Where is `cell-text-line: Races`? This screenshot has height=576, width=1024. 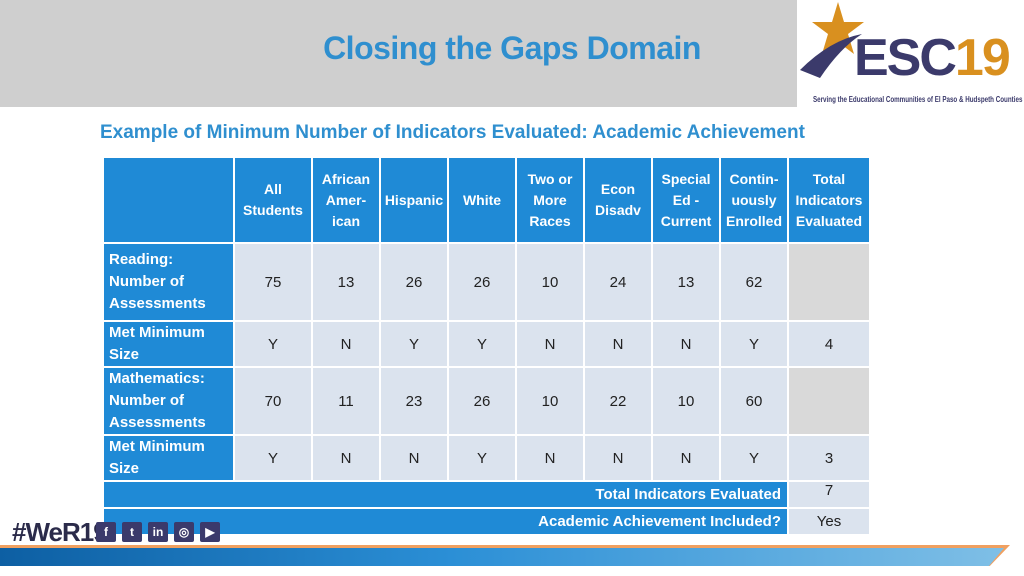
cell-text-line: Races is located at coordinates (550, 220).